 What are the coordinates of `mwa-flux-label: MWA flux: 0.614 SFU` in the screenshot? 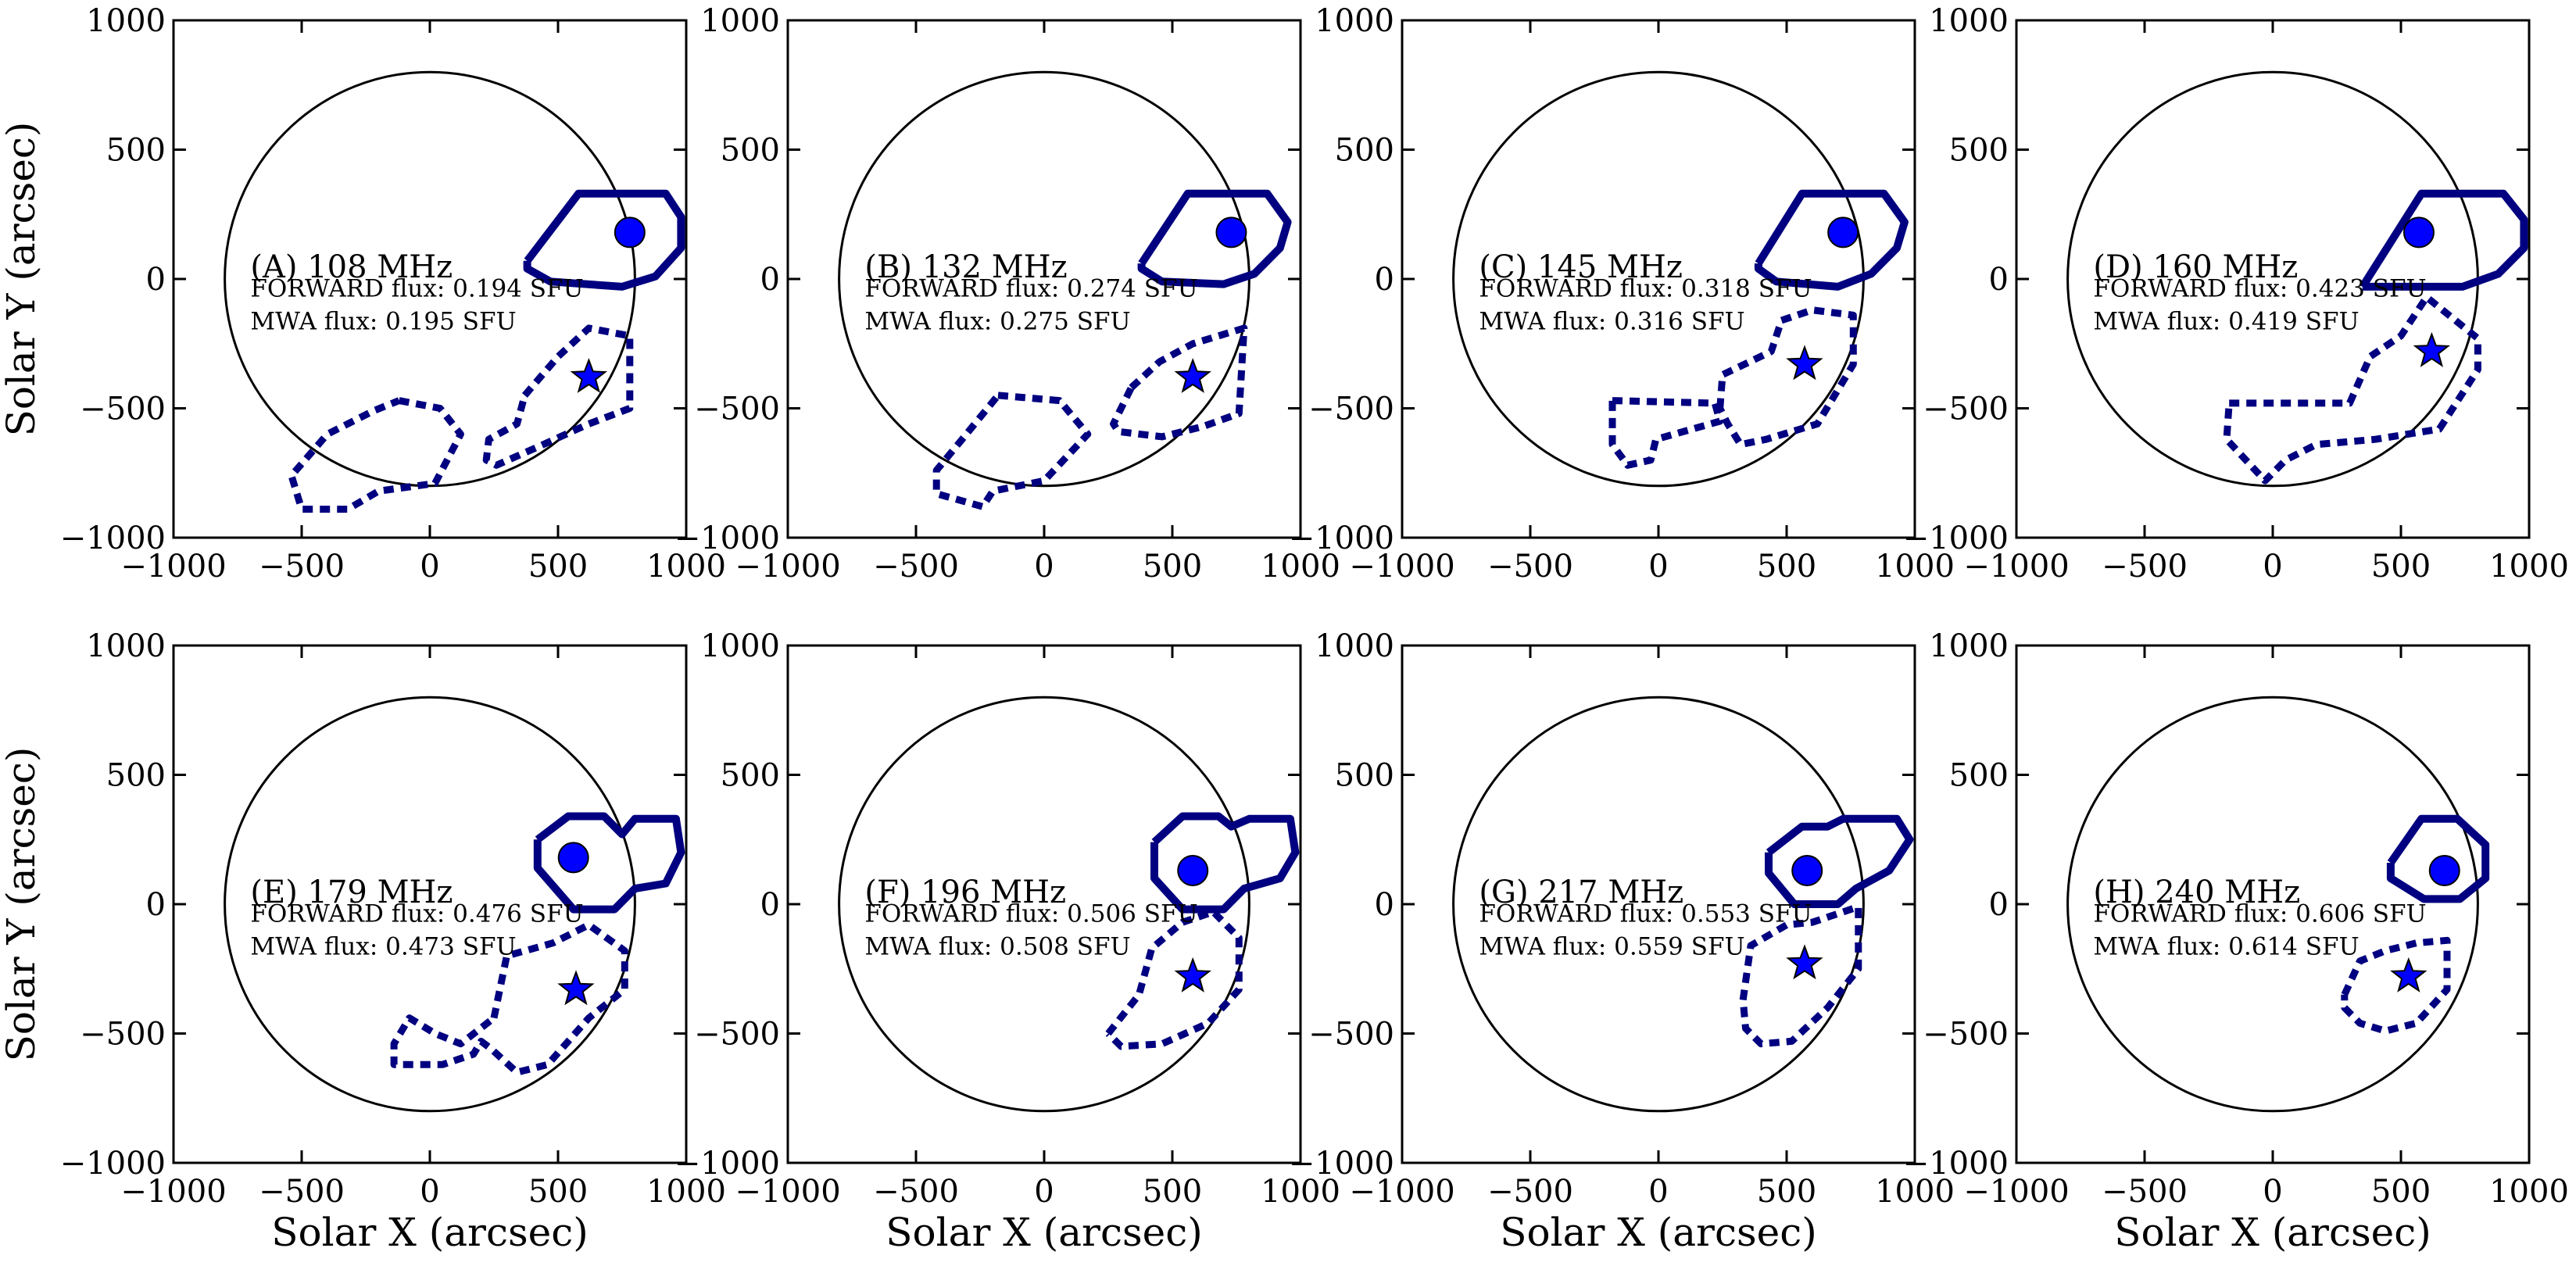 It's located at (2226, 947).